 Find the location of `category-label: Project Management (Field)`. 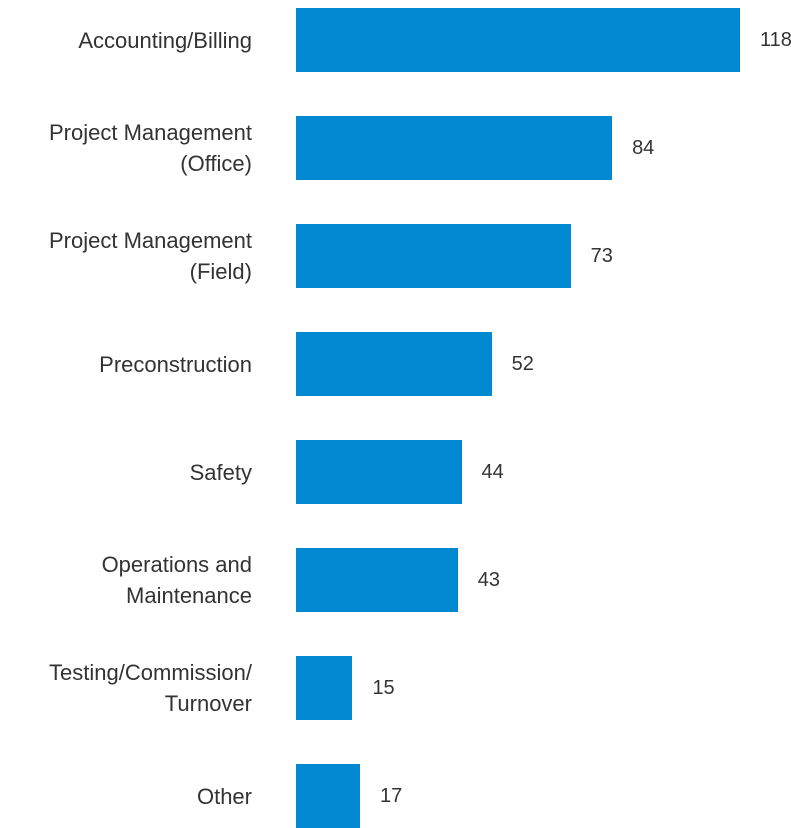

category-label: Project Management (Field) is located at coordinates (150, 256).